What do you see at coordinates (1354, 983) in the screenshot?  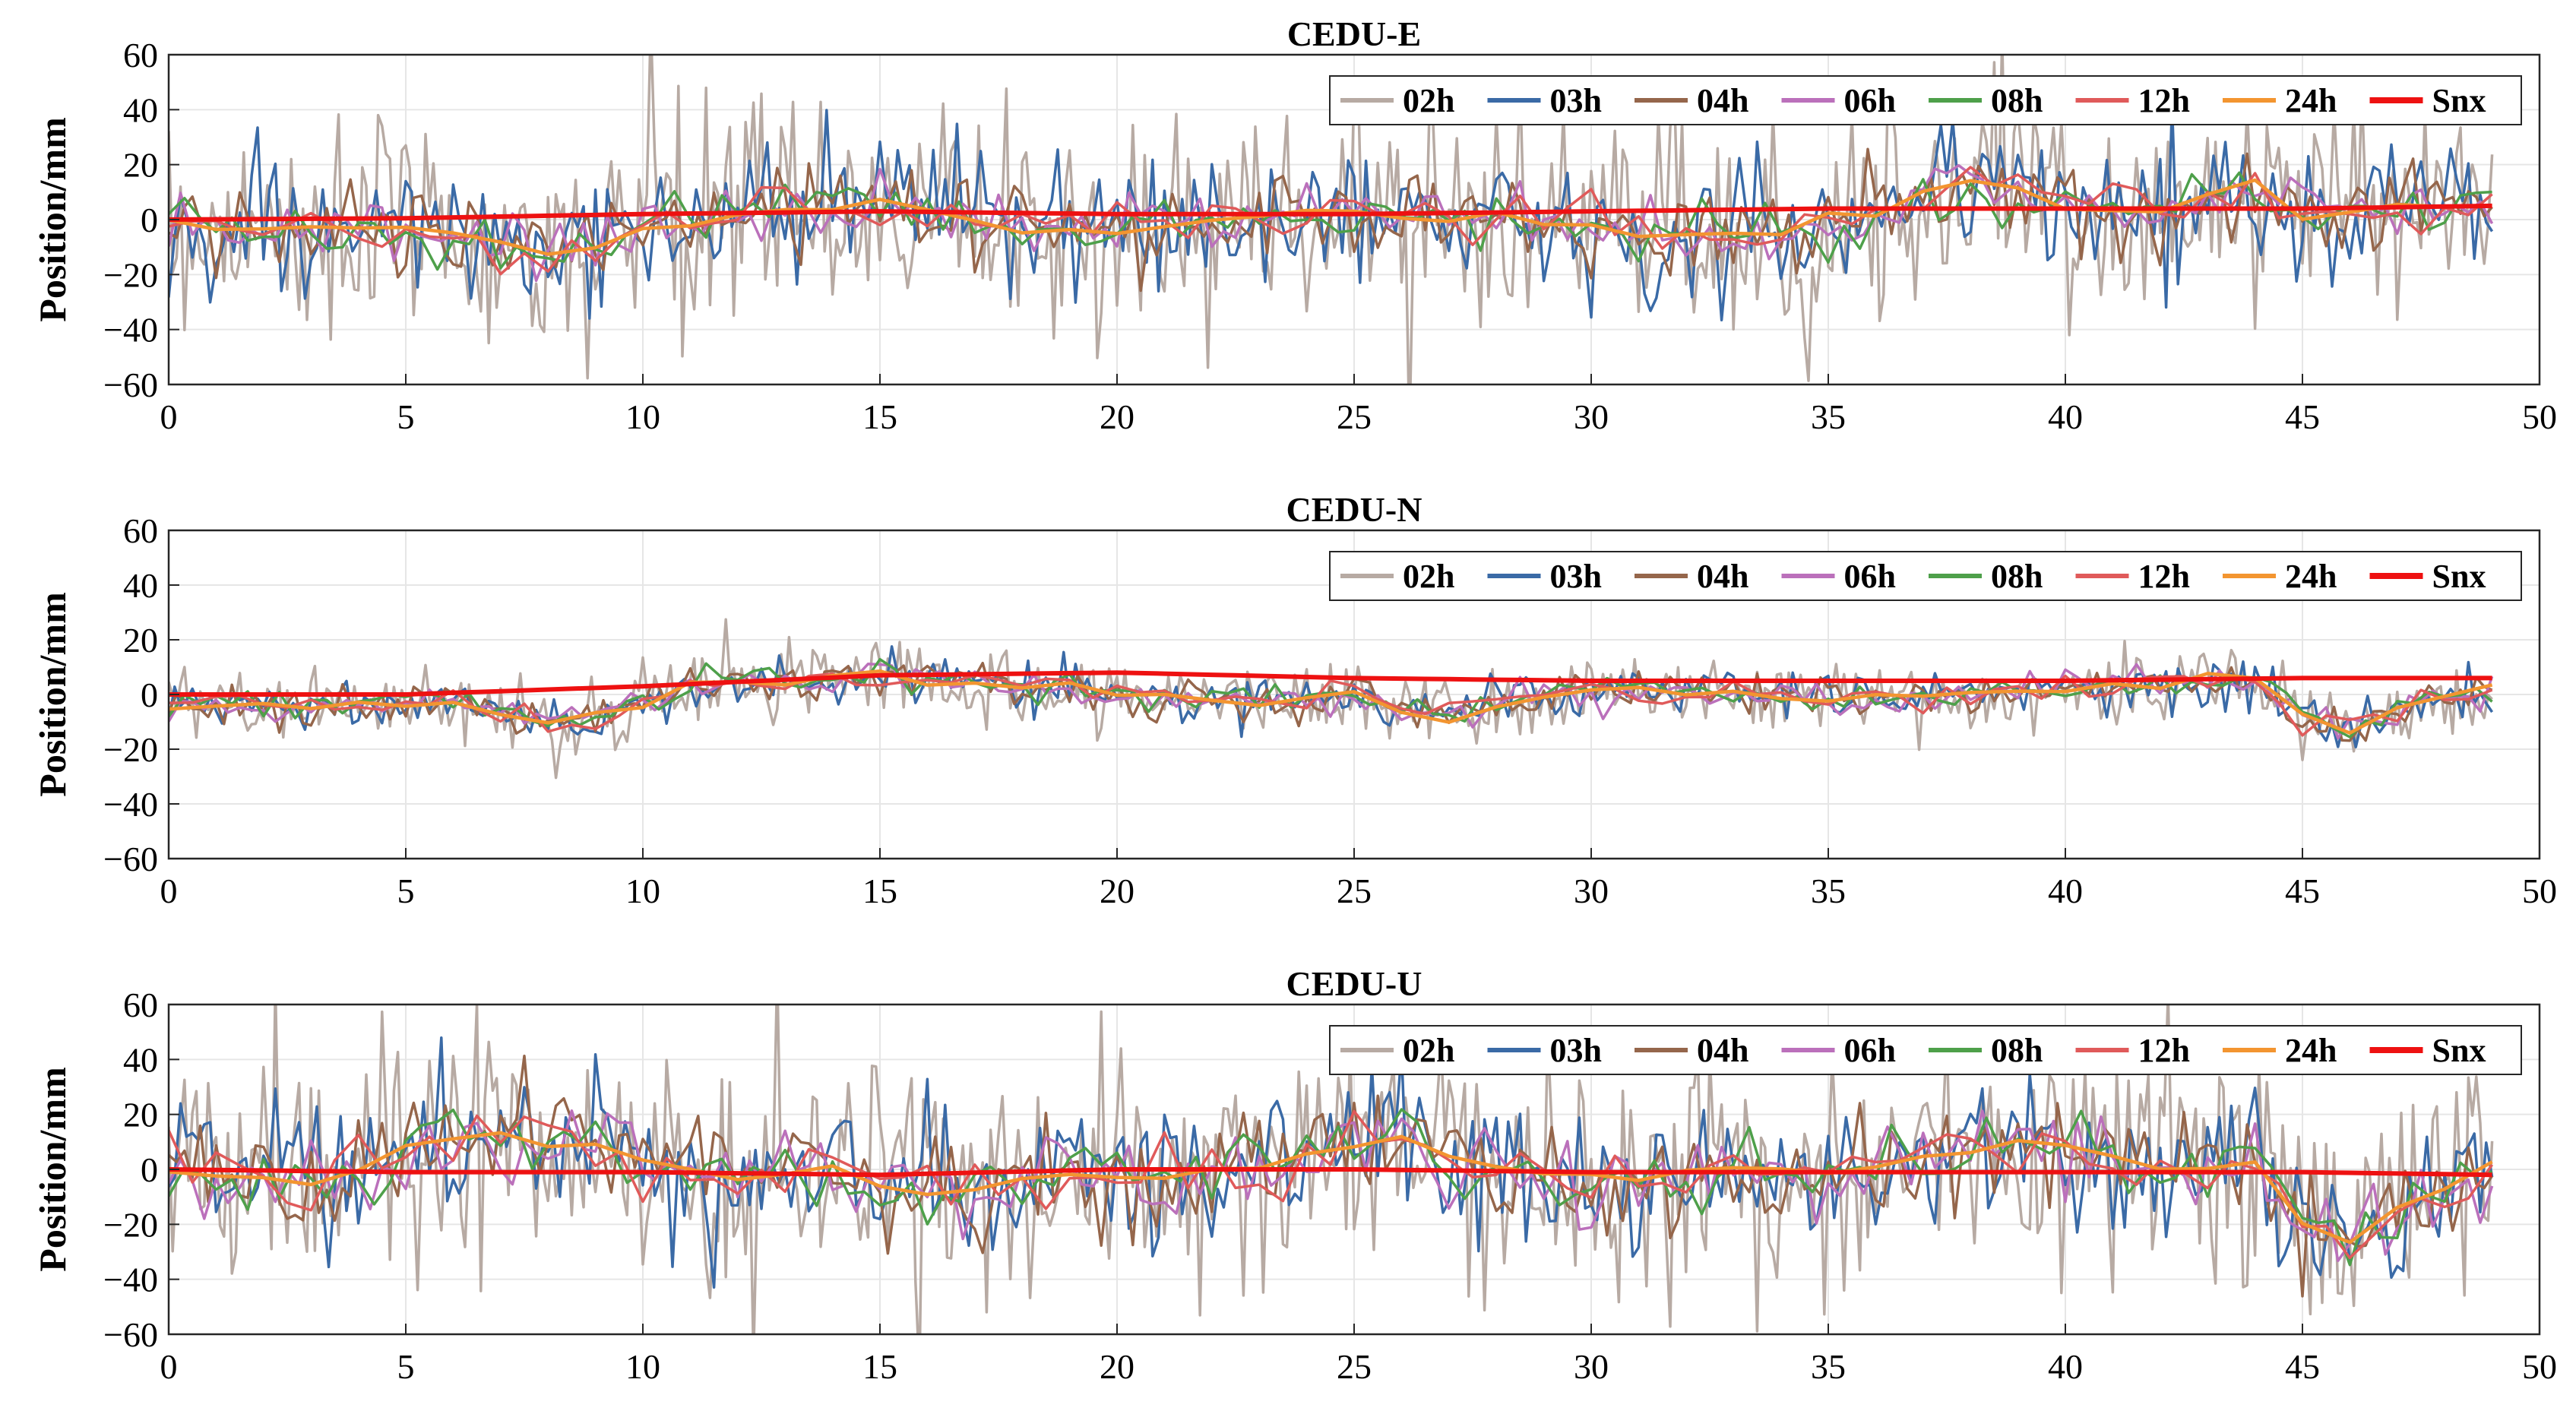 I see `chart-title: CEDU-U` at bounding box center [1354, 983].